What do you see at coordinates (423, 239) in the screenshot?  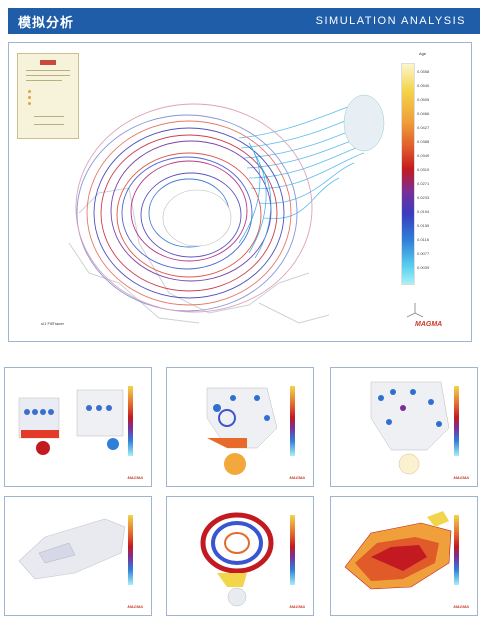 I see `legend-tick: 0.0116` at bounding box center [423, 239].